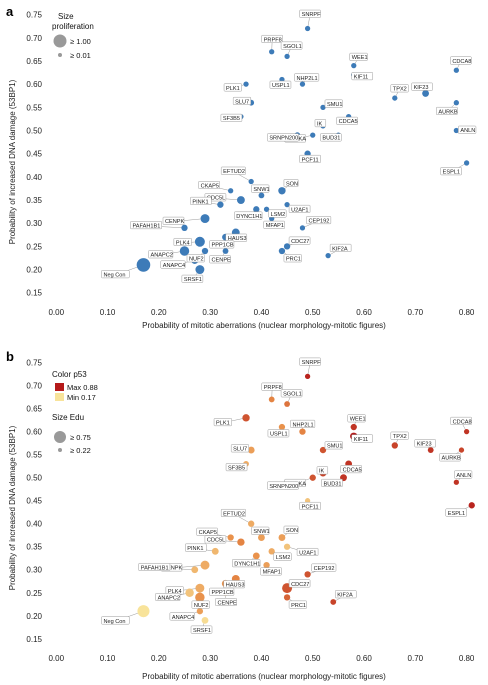 The image size is (488, 685). I want to click on panel-a-label-text: CDCA5, so click(348, 122).